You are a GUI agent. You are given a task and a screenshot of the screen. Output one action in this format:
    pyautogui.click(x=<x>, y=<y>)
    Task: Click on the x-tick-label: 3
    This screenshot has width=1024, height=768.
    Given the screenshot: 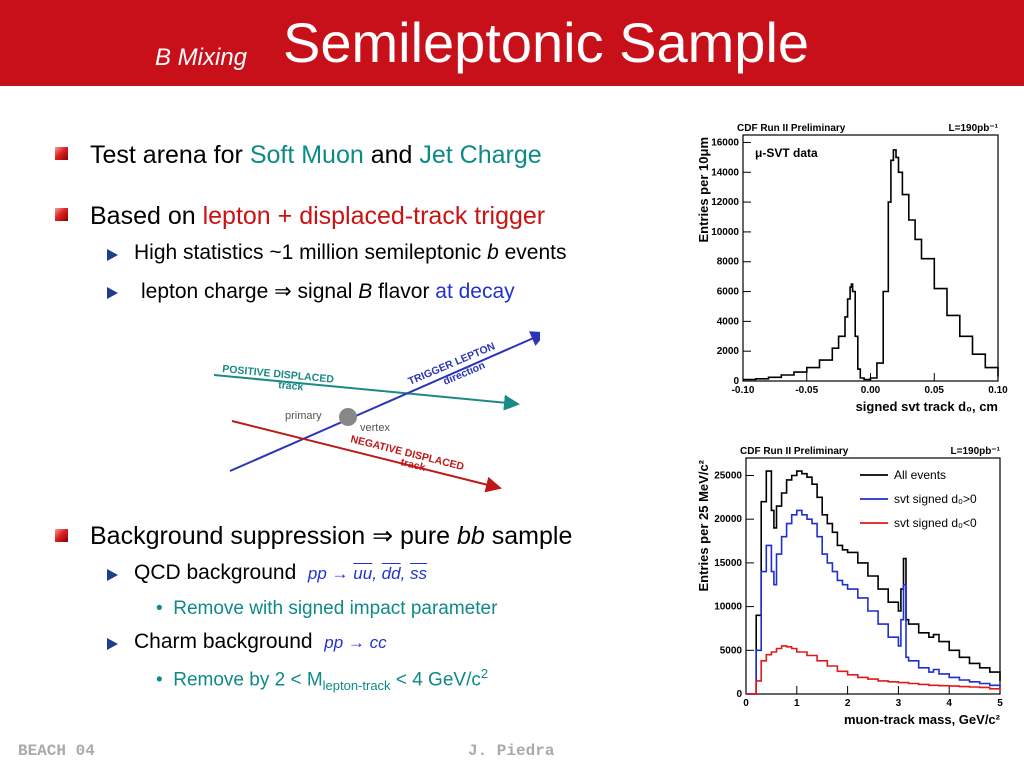 What is the action you would take?
    pyautogui.click(x=899, y=703)
    